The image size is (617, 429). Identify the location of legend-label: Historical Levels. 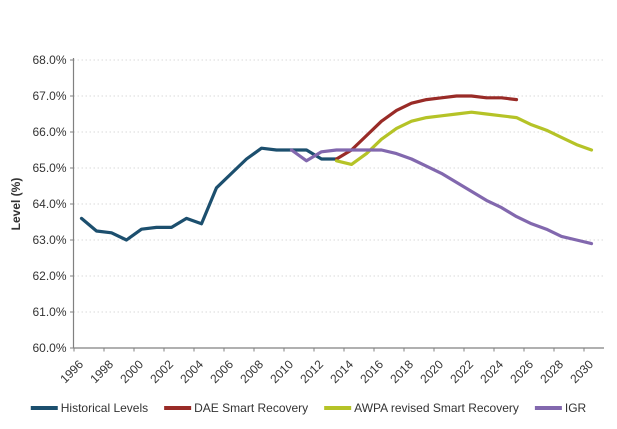
(104, 408).